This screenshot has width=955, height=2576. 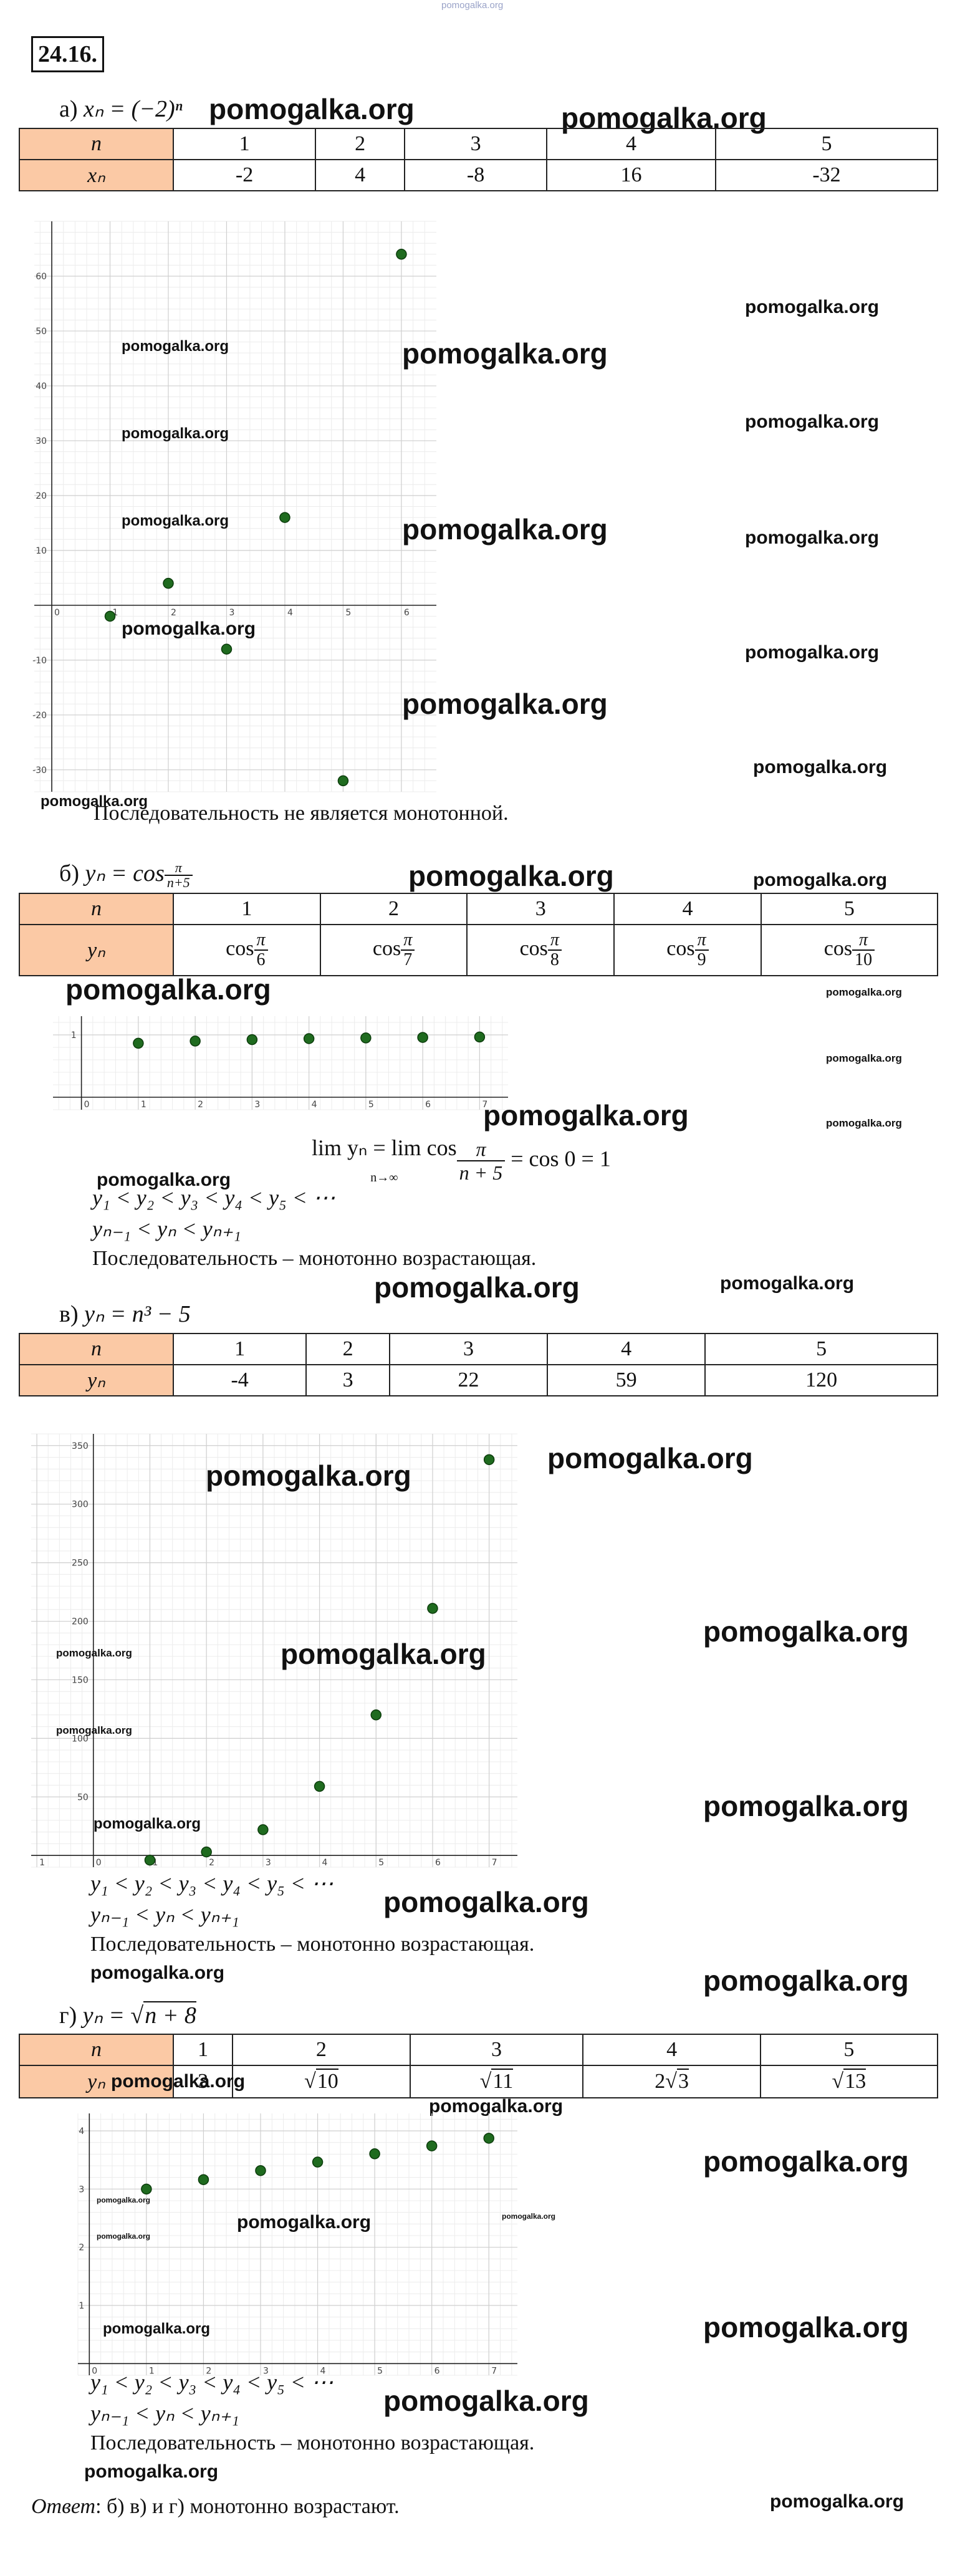 What do you see at coordinates (561, 1158) in the screenshot?
I see `limit-result: = cos 0 = 1` at bounding box center [561, 1158].